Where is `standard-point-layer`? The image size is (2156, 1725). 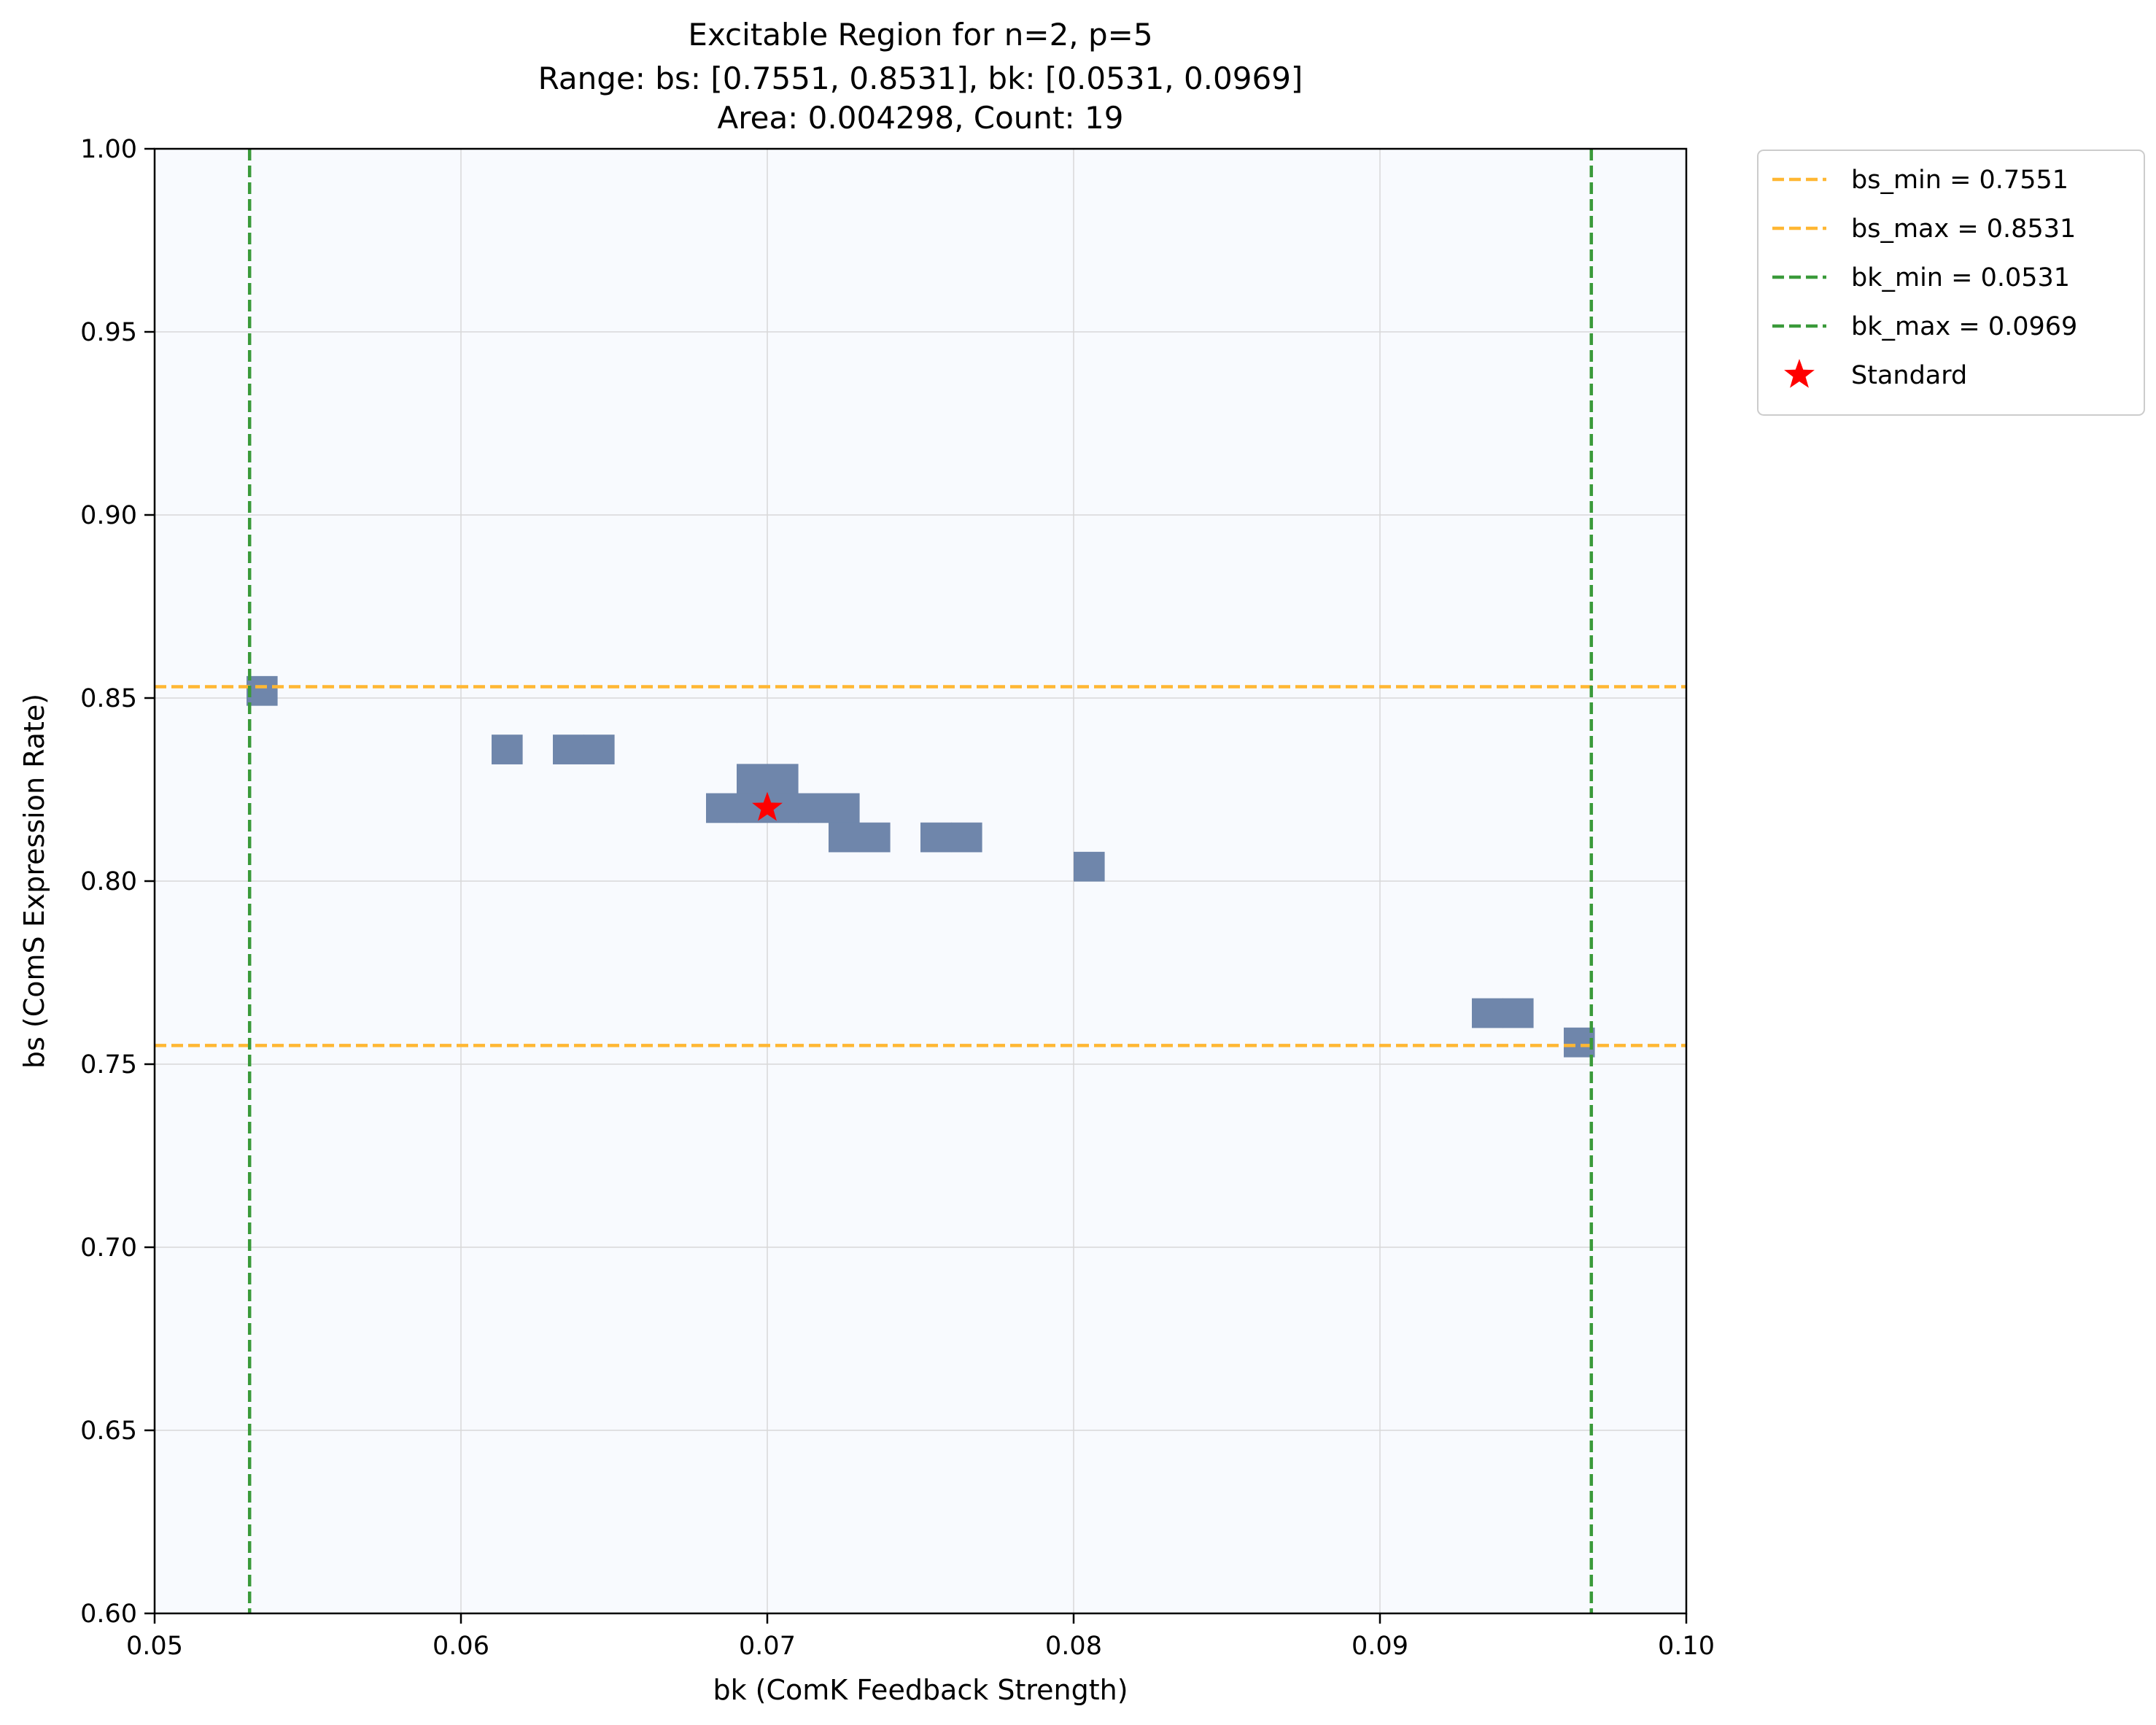 standard-point-layer is located at coordinates (767, 806).